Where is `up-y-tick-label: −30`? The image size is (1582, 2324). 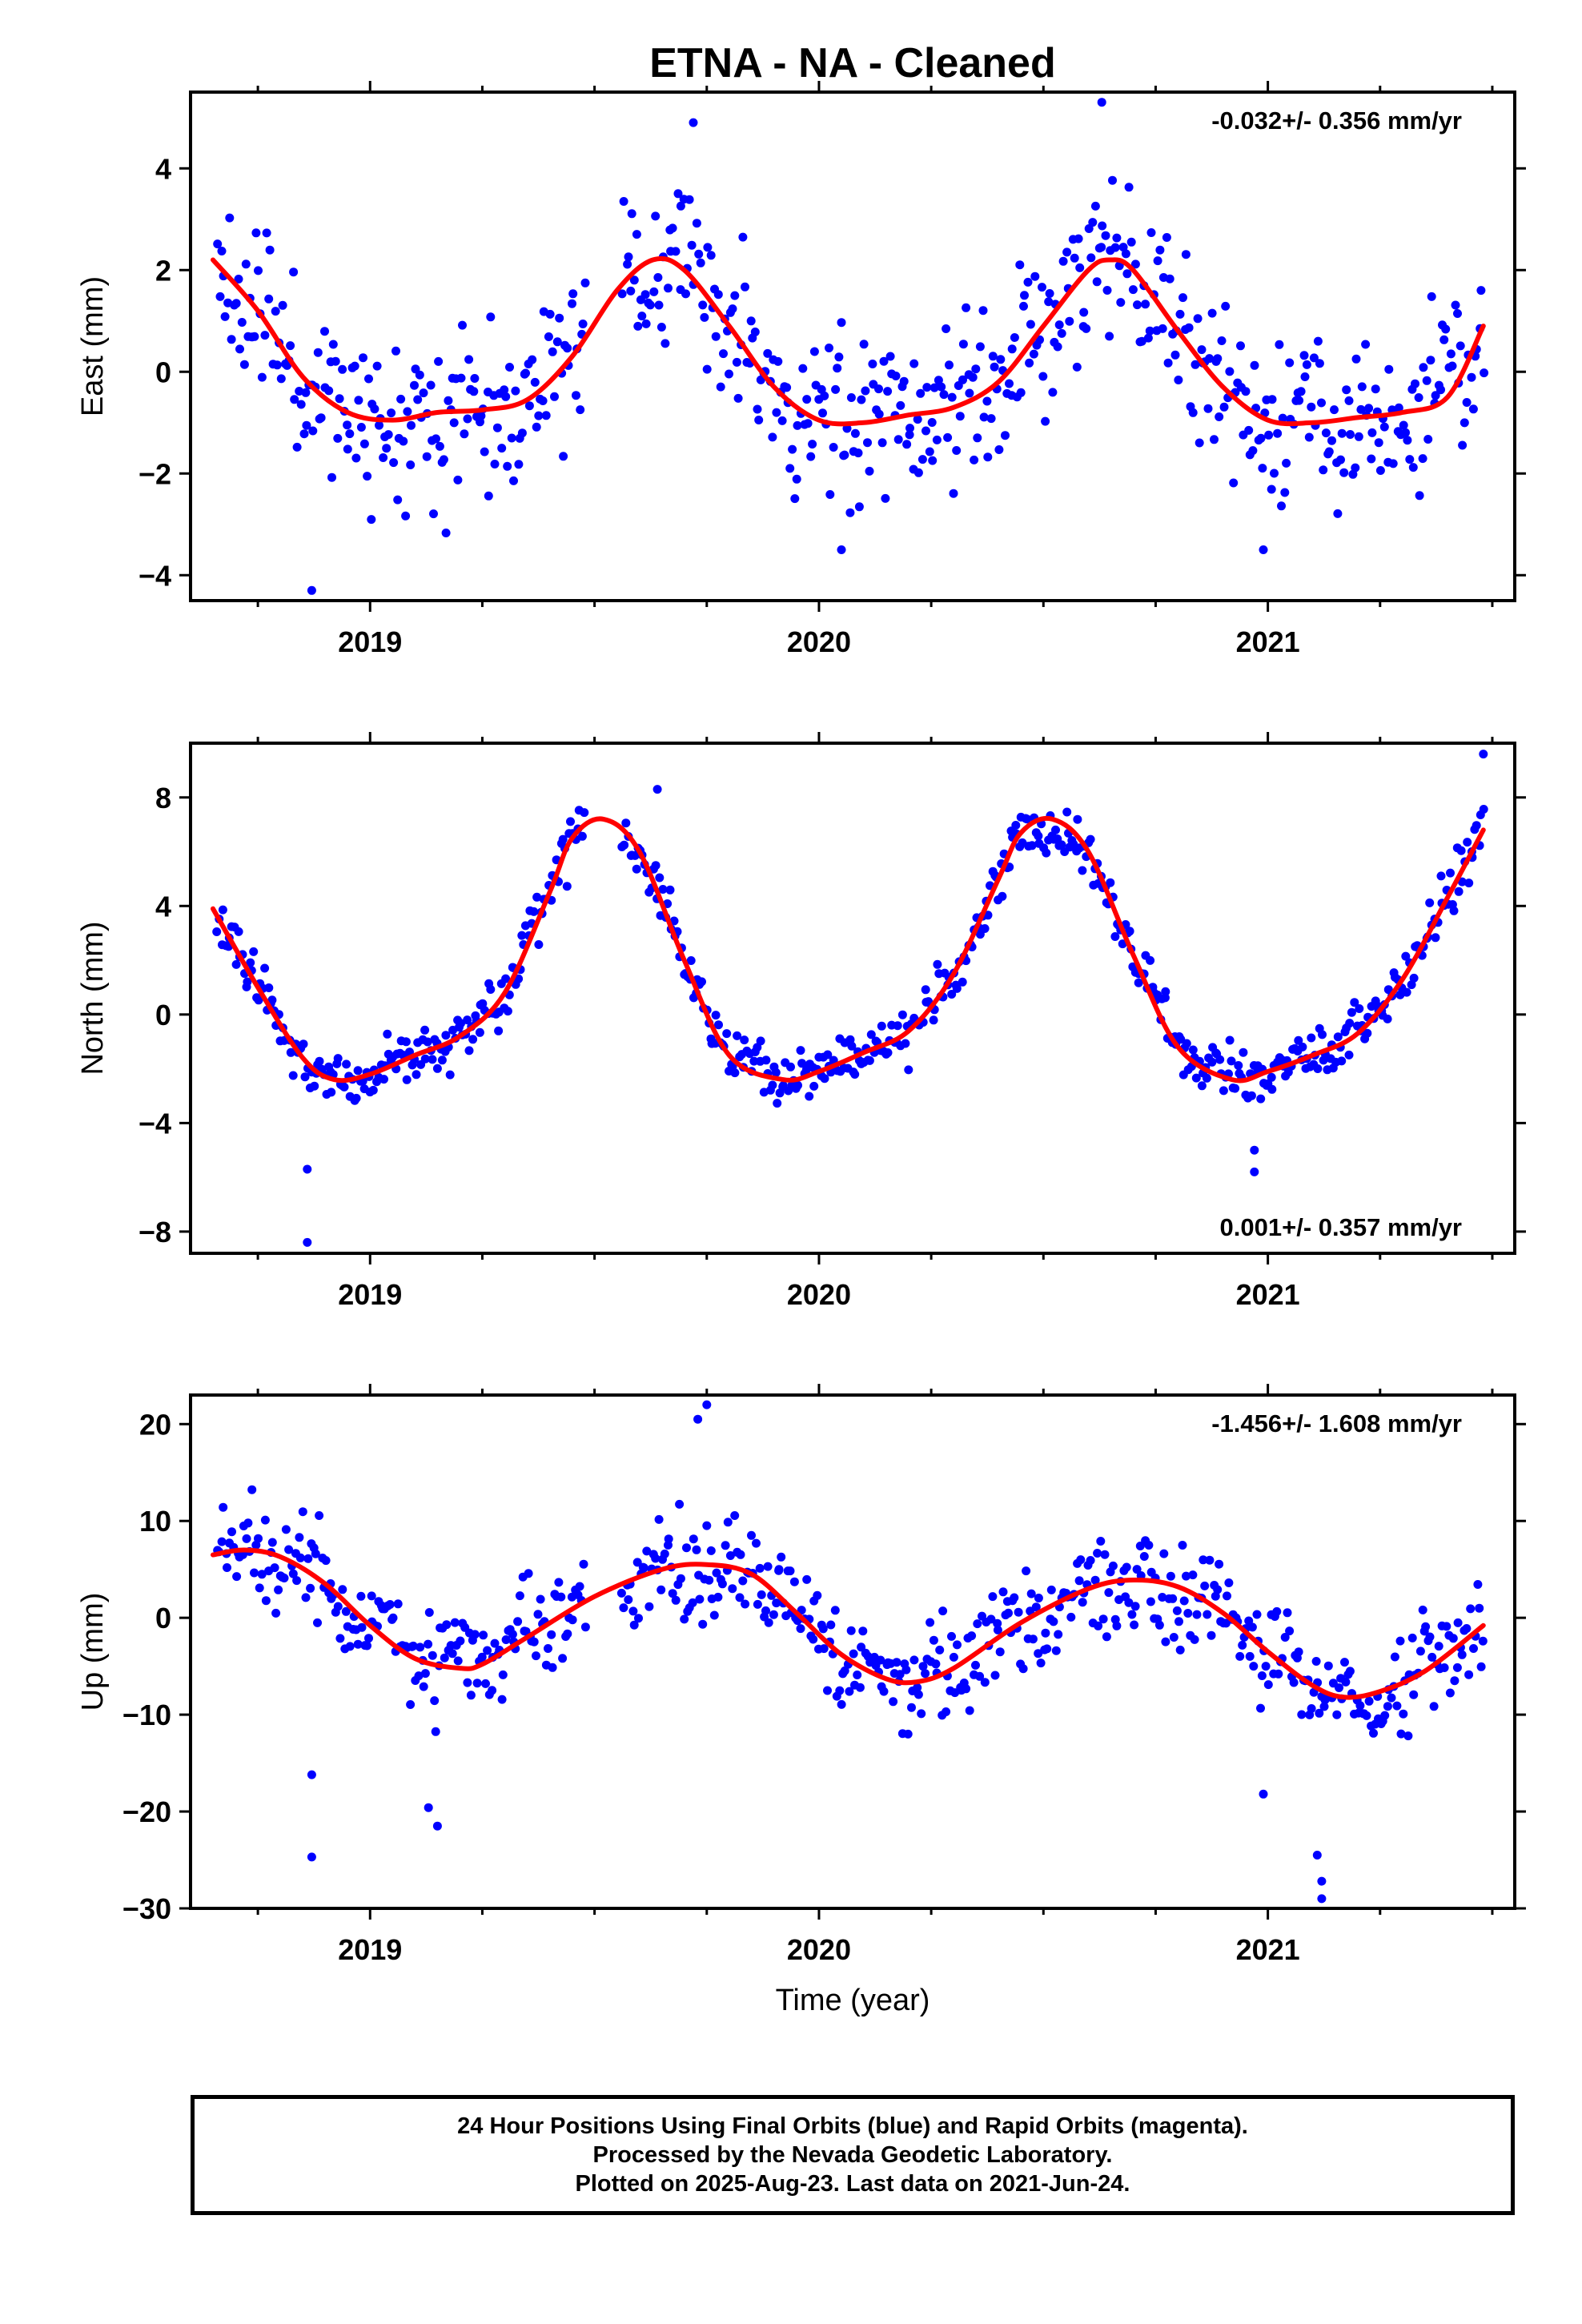 up-y-tick-label: −30 is located at coordinates (146, 1908).